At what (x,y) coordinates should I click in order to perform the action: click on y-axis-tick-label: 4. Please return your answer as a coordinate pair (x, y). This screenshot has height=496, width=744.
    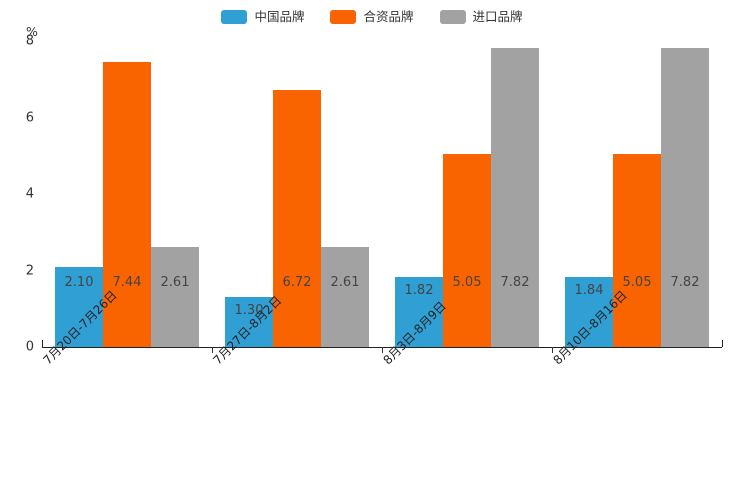
    Looking at the image, I should click on (29, 194).